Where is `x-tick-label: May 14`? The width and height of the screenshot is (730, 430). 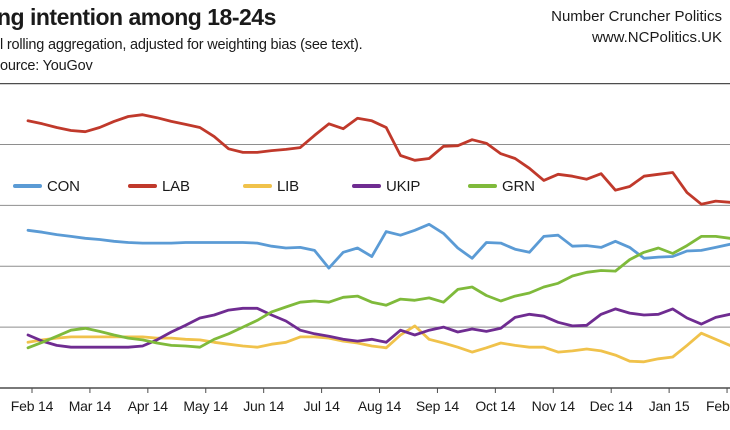
x-tick-label: May 14 is located at coordinates (206, 406).